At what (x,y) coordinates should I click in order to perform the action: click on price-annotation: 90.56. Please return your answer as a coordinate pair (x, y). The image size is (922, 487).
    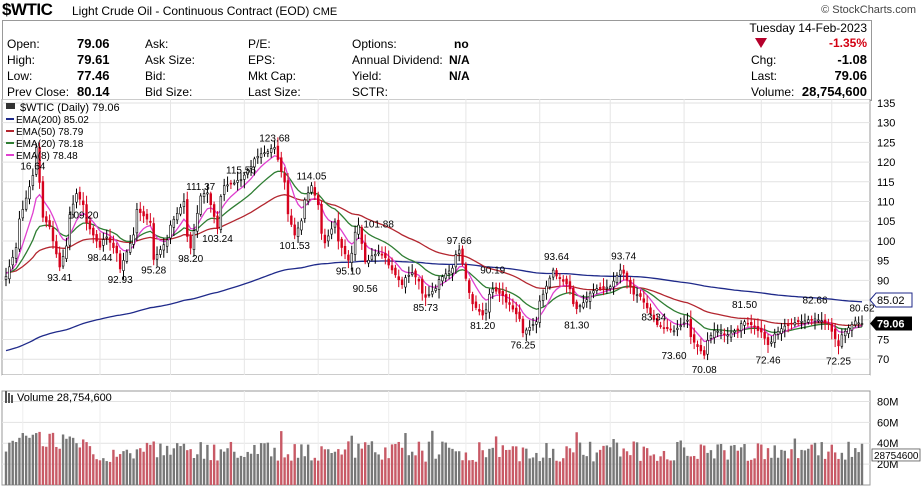
    Looking at the image, I should click on (365, 289).